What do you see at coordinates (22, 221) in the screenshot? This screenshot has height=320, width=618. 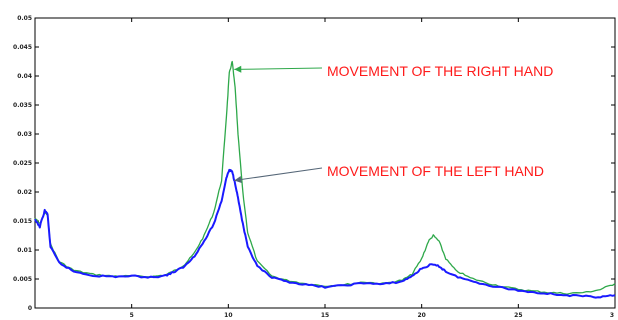 I see `y-tick-label: 0.015` at bounding box center [22, 221].